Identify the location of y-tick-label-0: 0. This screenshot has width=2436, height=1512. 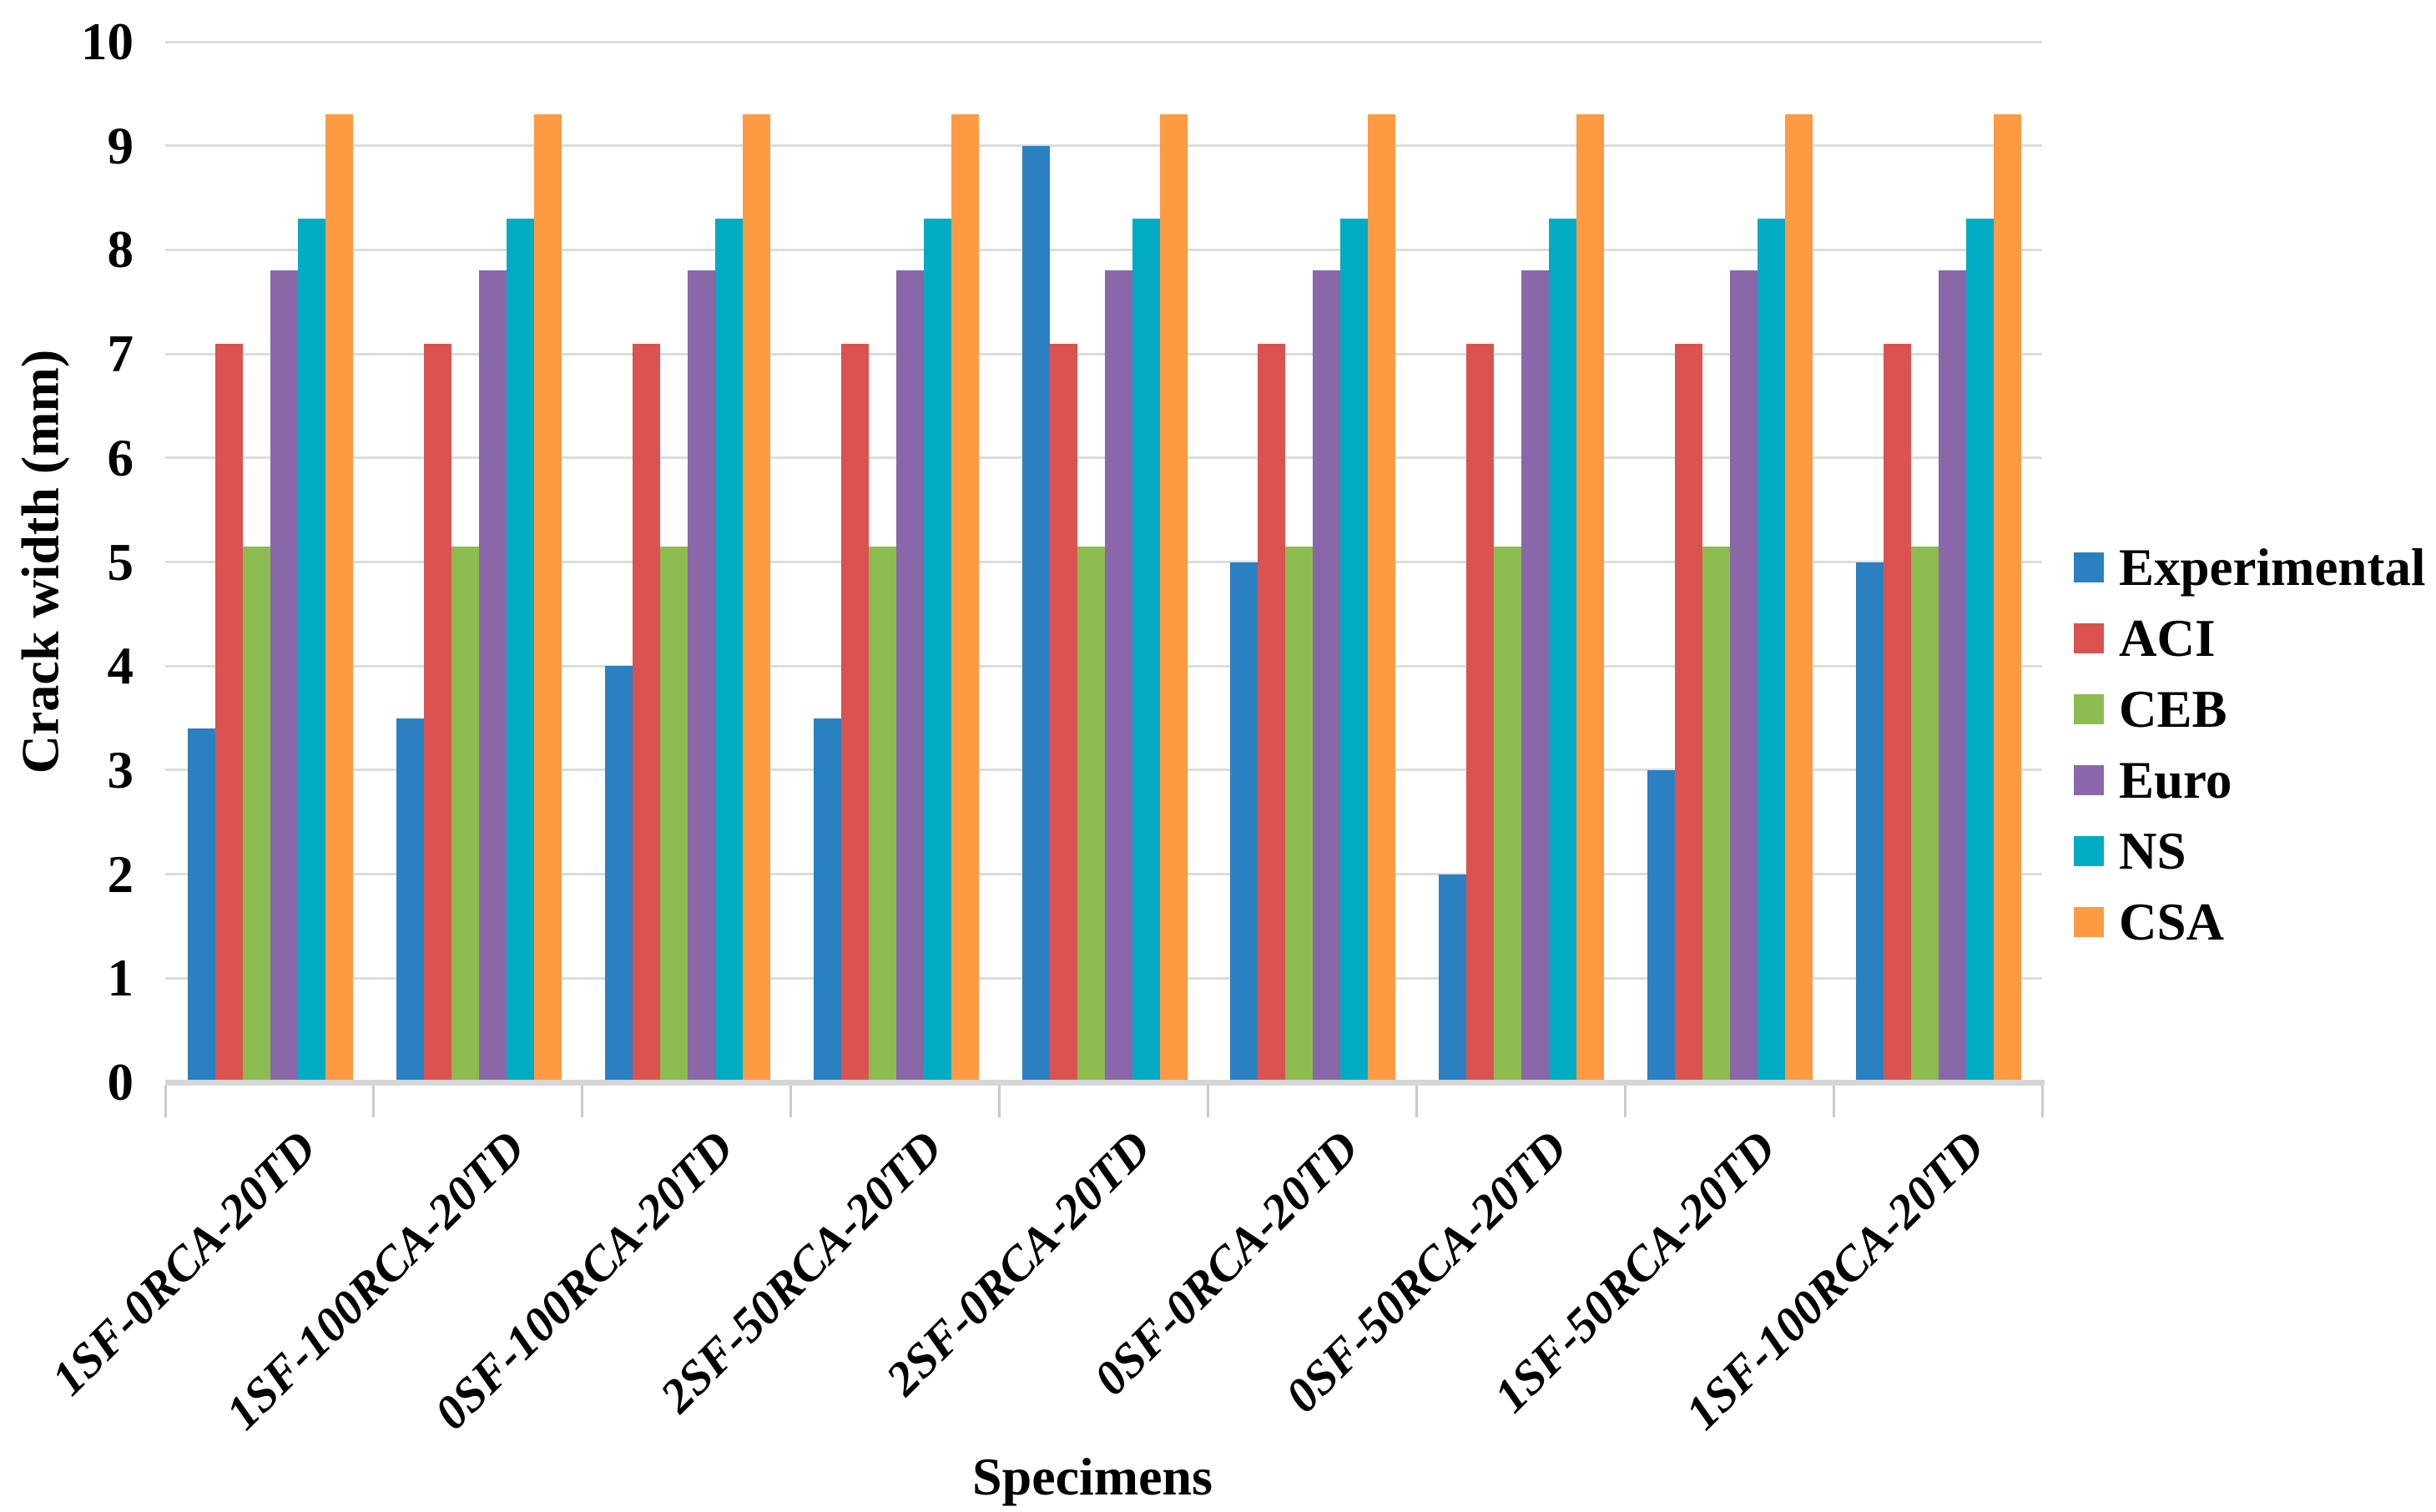
(121, 1082).